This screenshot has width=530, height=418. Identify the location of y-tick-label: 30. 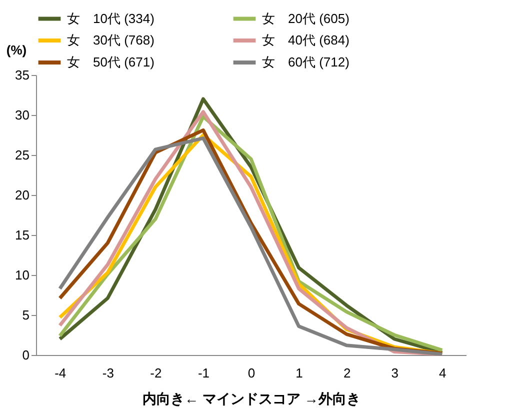
(22, 115).